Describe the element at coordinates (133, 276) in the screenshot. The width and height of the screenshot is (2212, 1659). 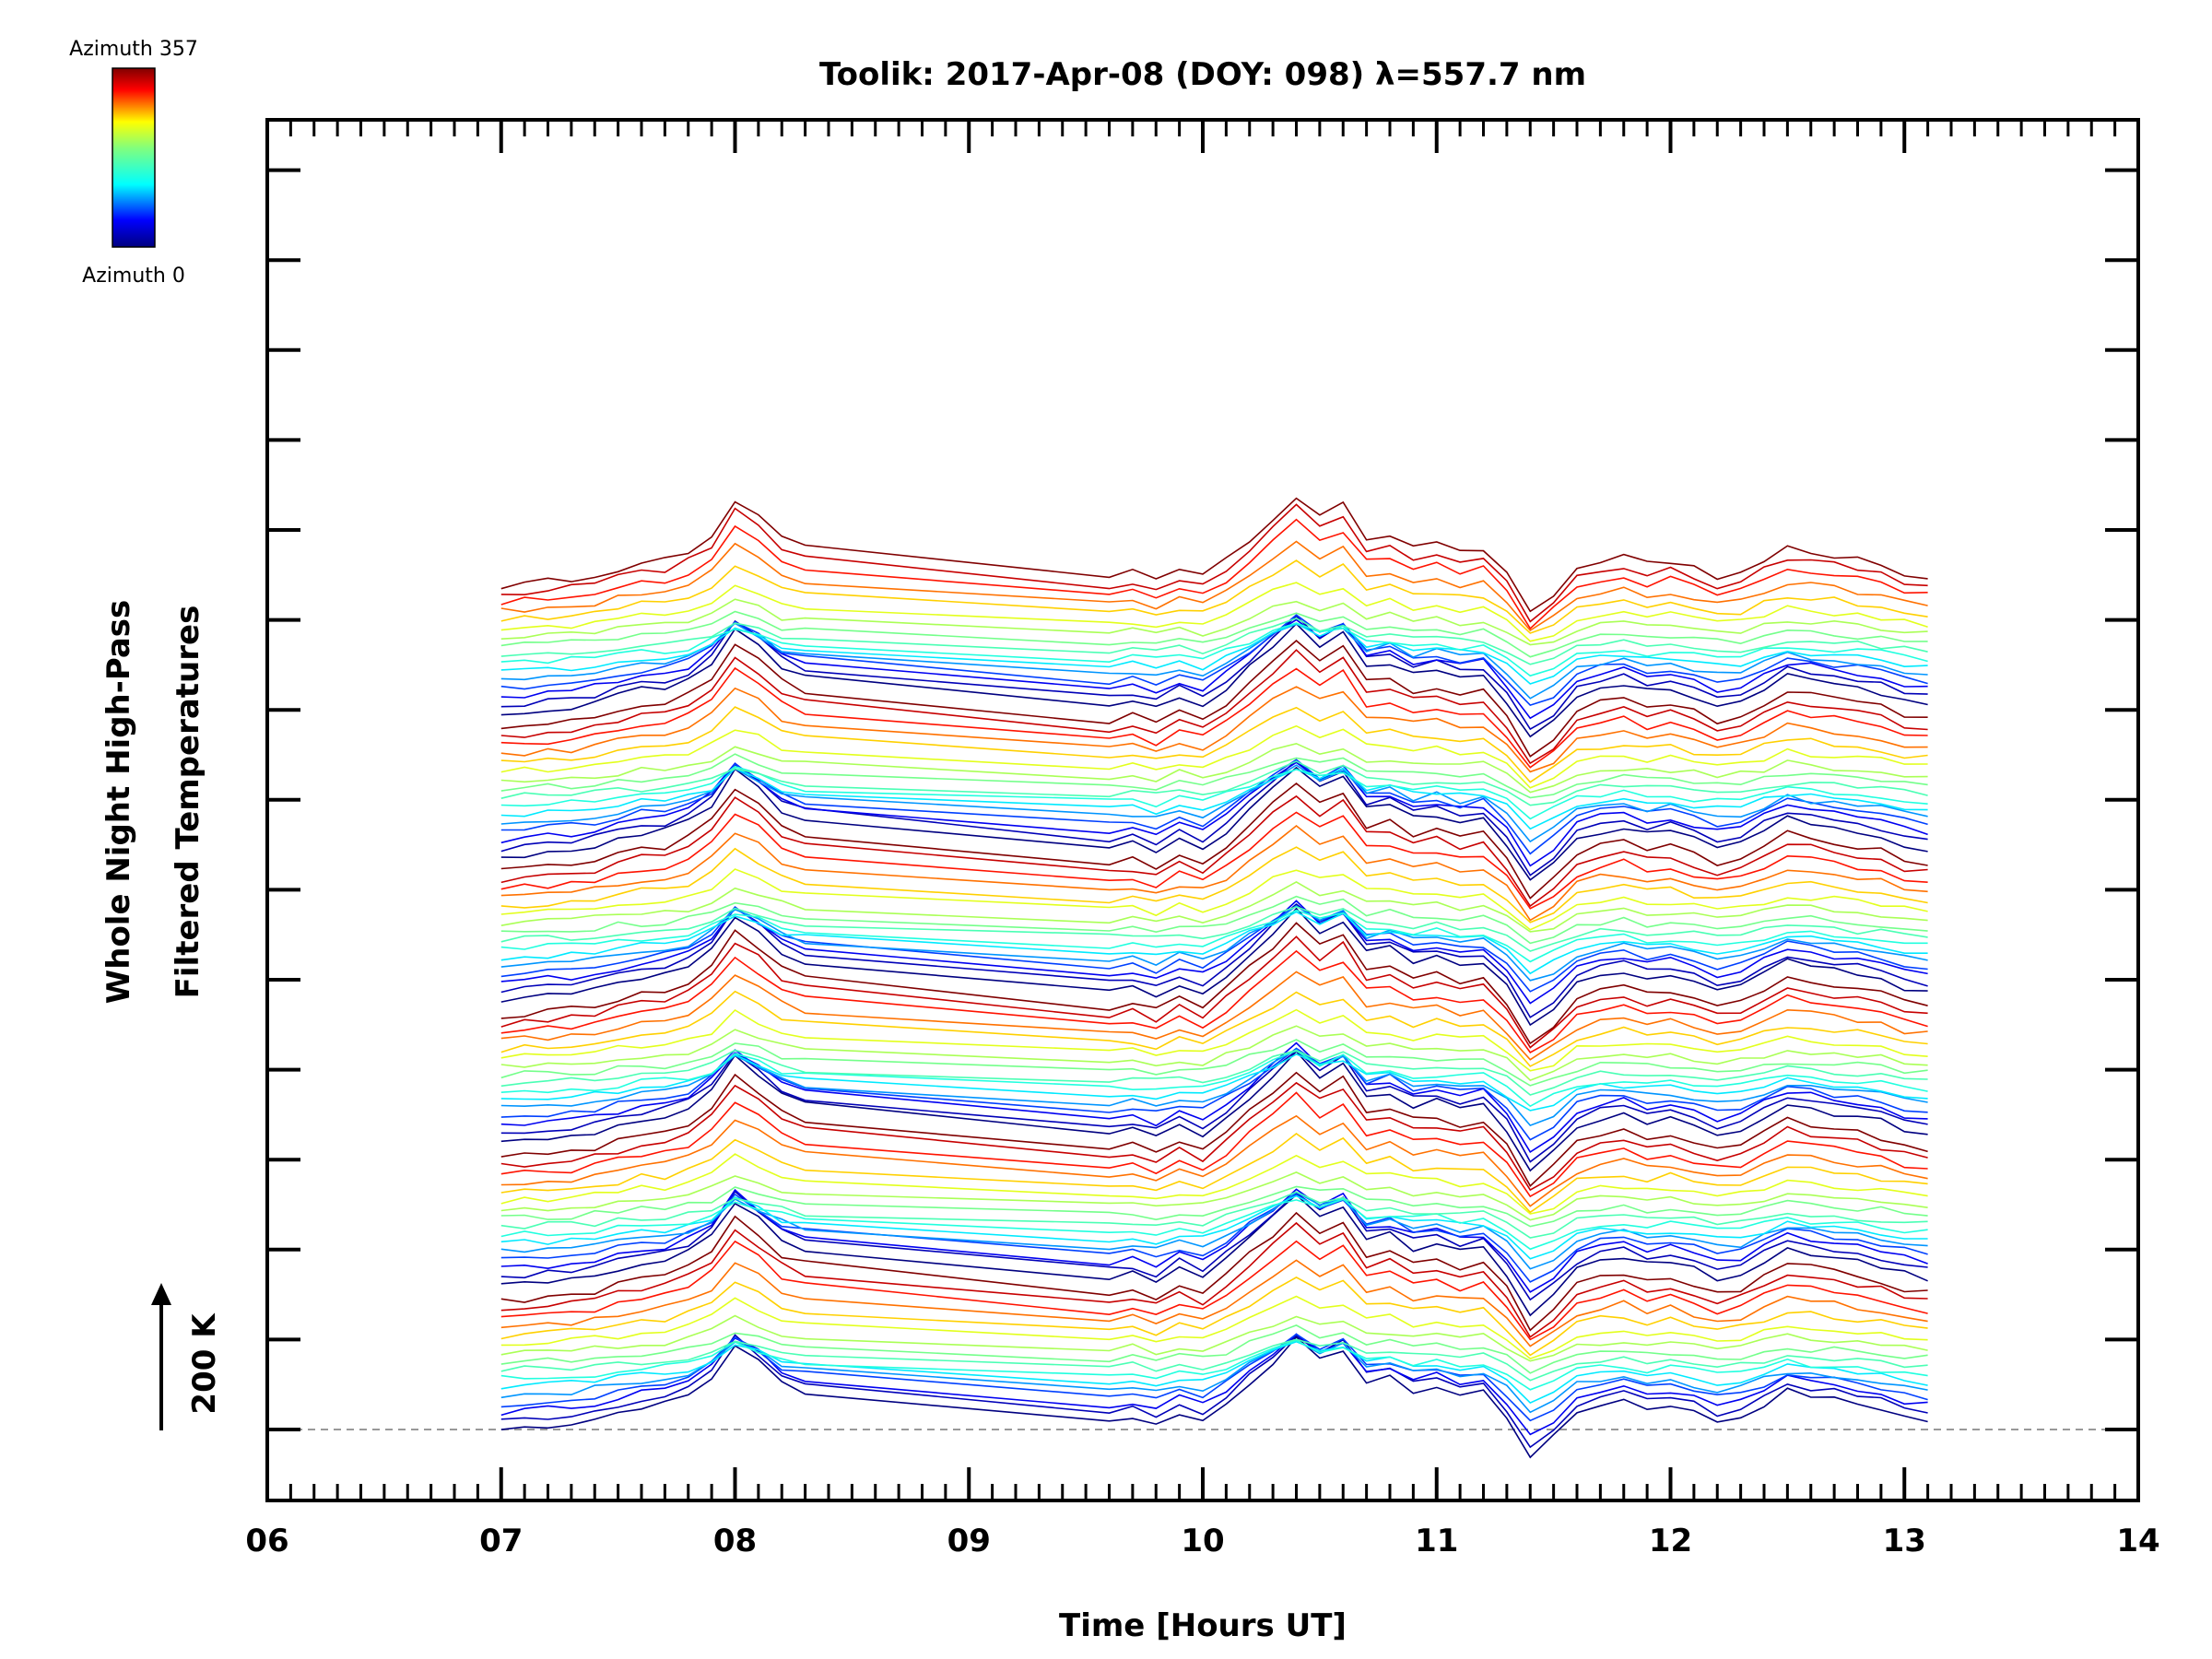
I see `colorbar-bottom-label: Azimuth 0` at that location.